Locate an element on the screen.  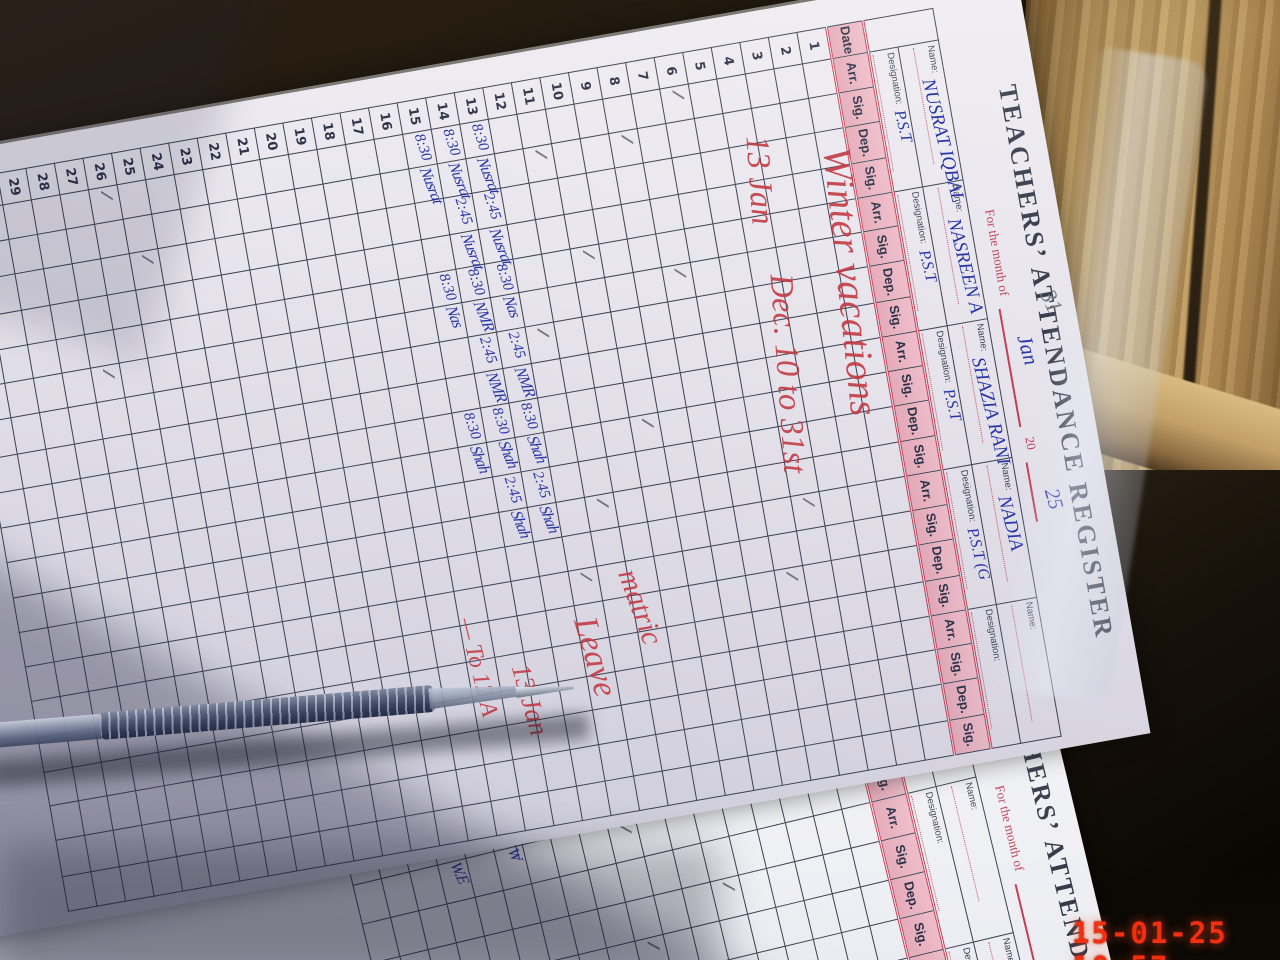
date-cell: 21 is located at coordinates (242, 147).